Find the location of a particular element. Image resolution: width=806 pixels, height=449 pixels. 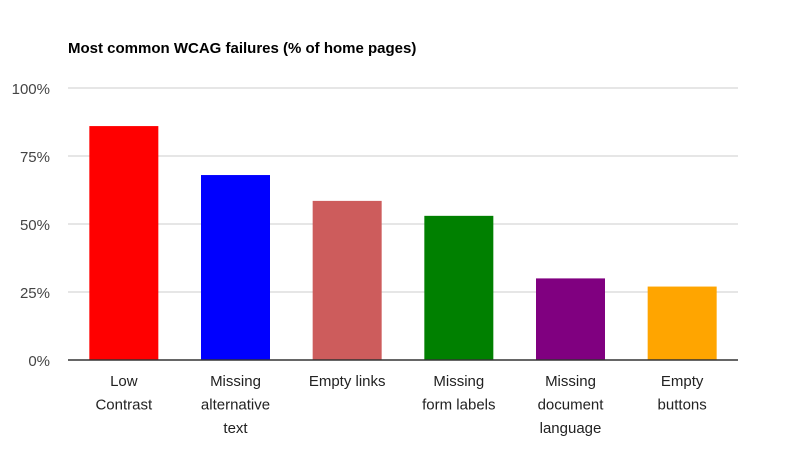

x-tick-label: buttons is located at coordinates (682, 405).